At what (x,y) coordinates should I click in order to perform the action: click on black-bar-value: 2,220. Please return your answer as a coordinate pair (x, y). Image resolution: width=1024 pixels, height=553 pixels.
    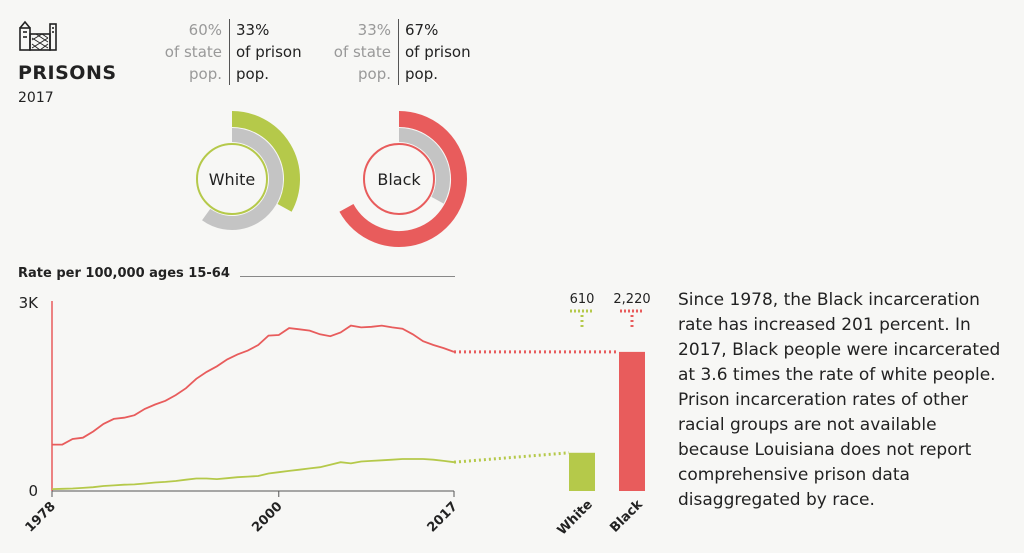
    Looking at the image, I should click on (631, 299).